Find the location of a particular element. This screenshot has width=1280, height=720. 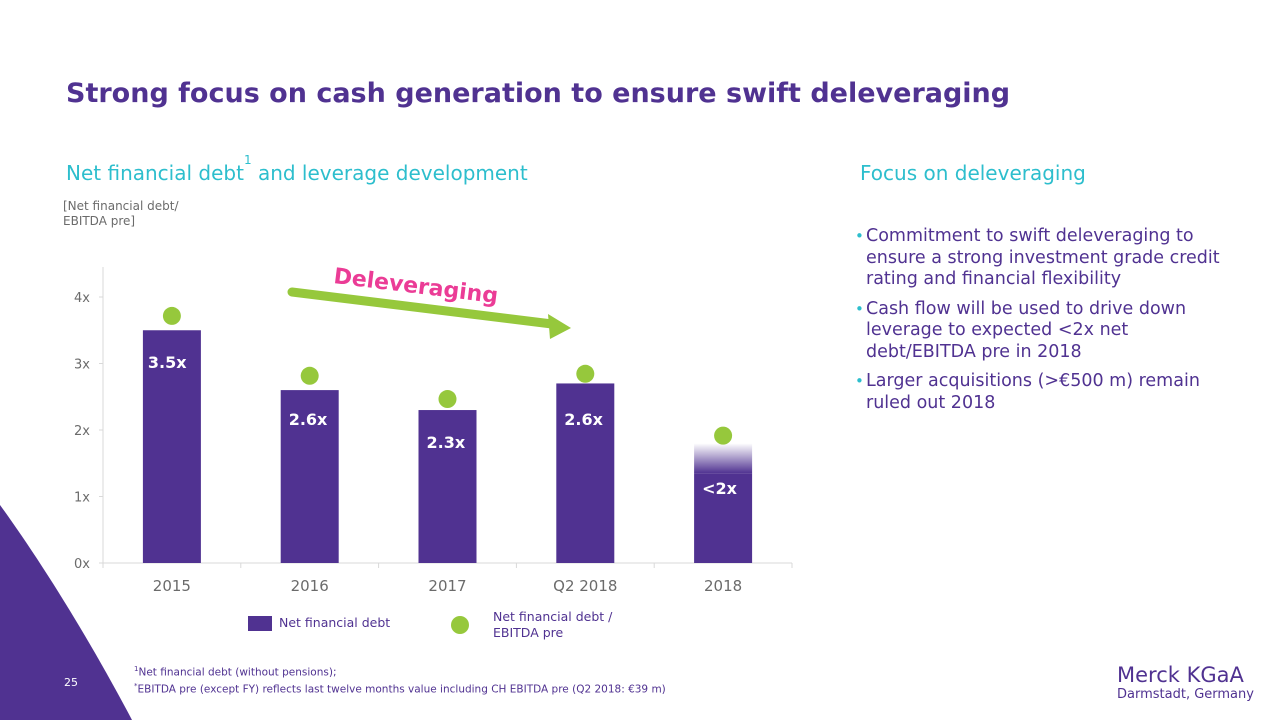

legend-bar-item: Net financial debt is located at coordinates (319, 623).